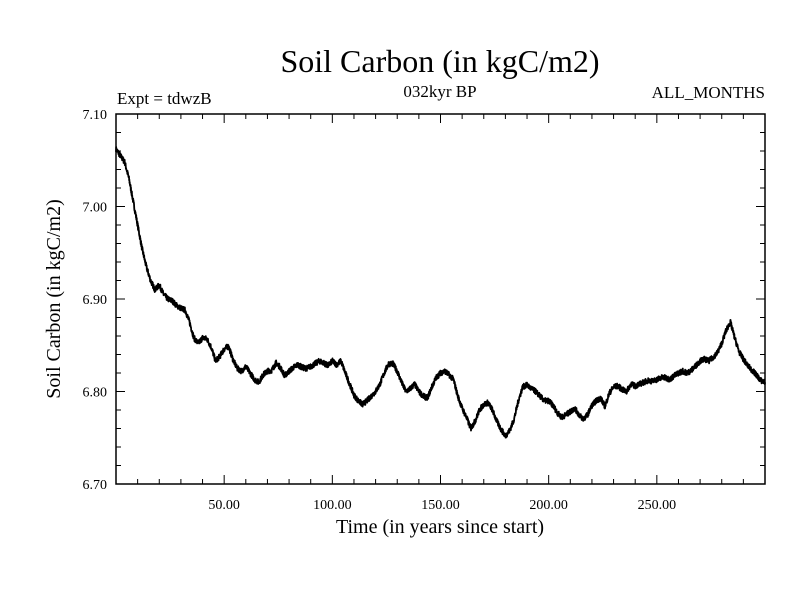  I want to click on x-tick-label: 50.00, so click(224, 505).